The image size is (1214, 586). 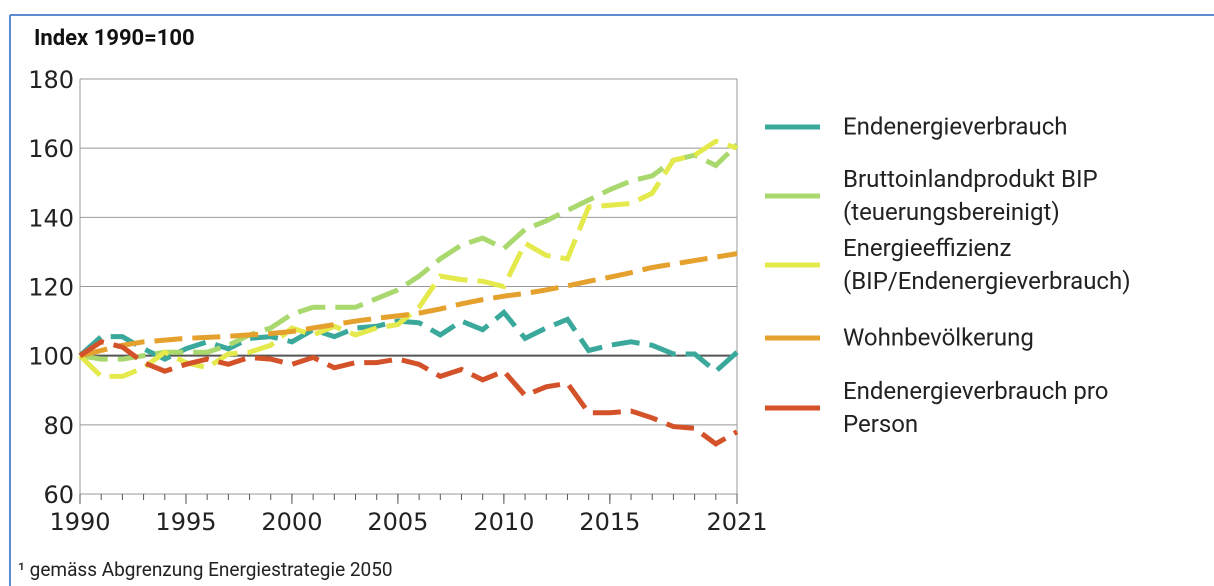 I want to click on y-tick-label: 160, so click(x=51, y=149).